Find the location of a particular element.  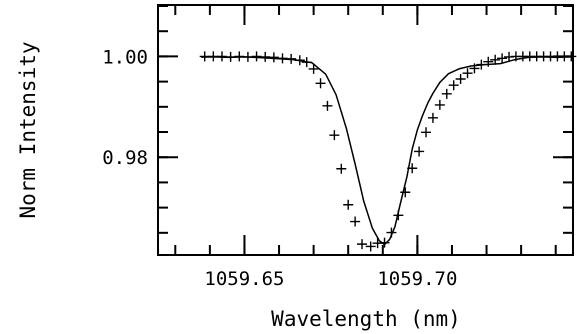

x-tick-labels: 1059.65 1059.70 is located at coordinates (330, 279).